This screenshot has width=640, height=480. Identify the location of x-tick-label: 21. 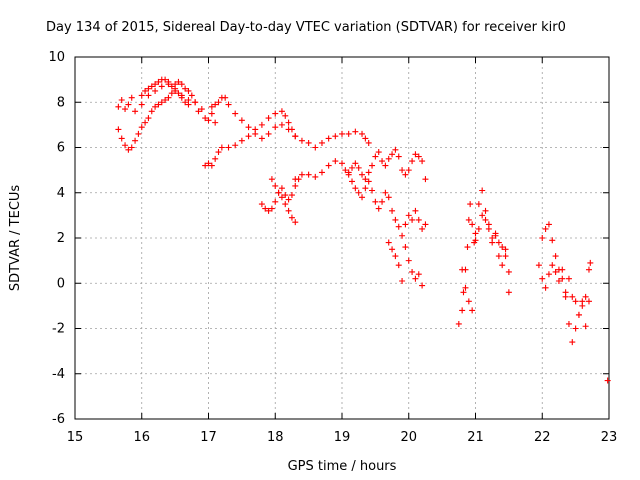
(475, 437).